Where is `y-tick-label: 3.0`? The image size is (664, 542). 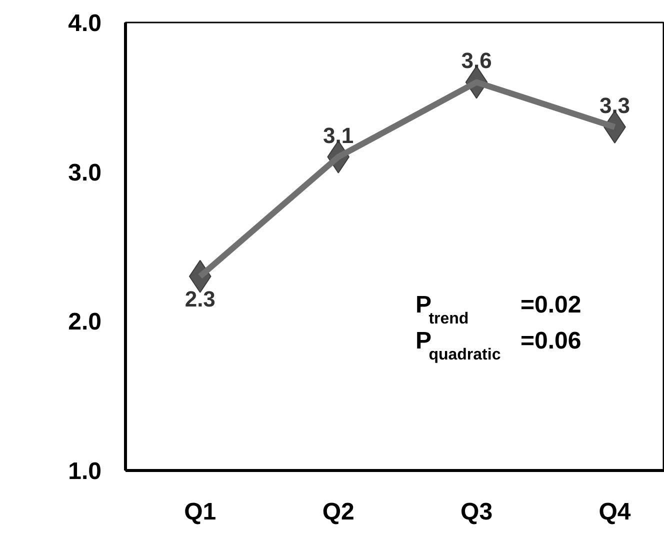 y-tick-label: 3.0 is located at coordinates (85, 172).